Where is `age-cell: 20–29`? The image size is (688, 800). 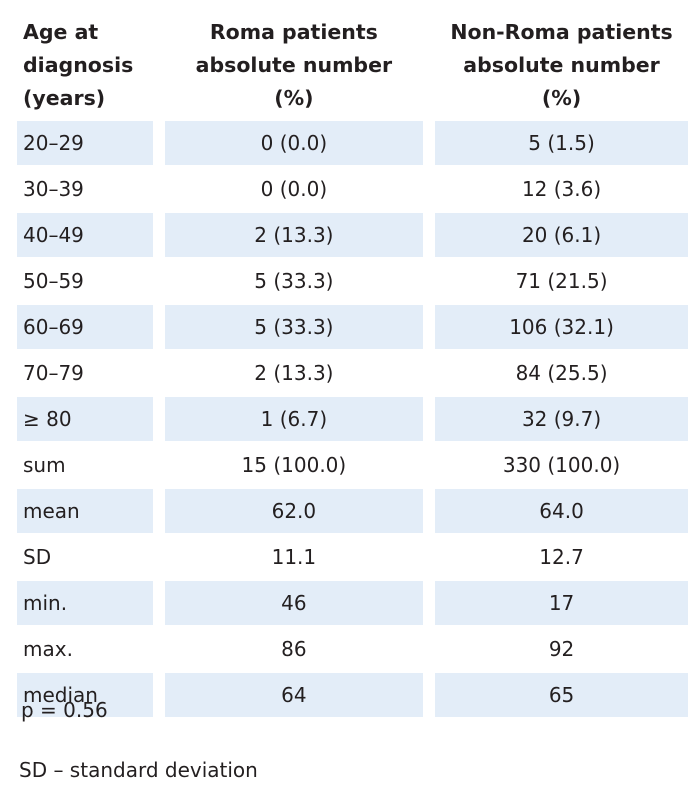 age-cell: 20–29 is located at coordinates (85, 143).